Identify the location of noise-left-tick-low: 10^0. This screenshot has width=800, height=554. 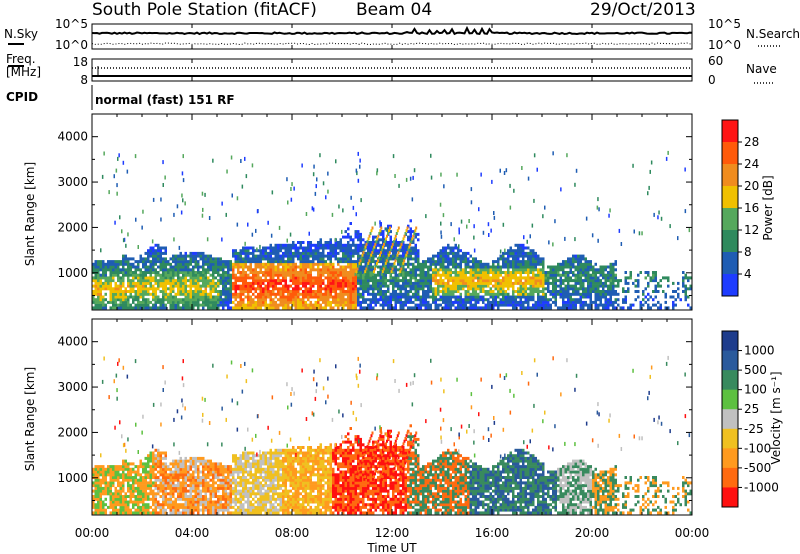
(71, 45).